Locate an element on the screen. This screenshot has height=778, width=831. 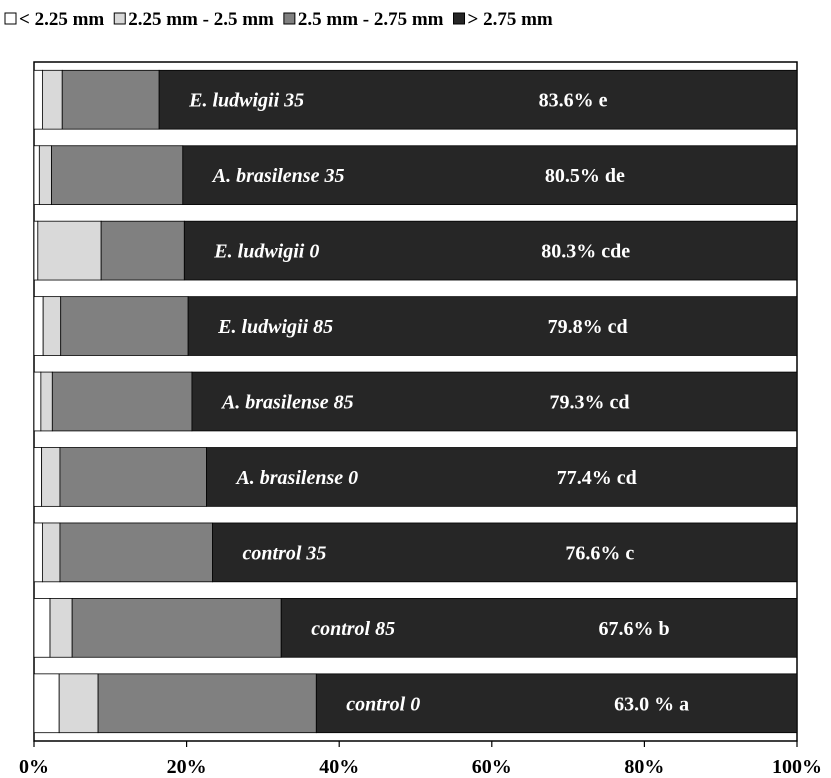
value-label-control-85: 67.6% b is located at coordinates (634, 629).